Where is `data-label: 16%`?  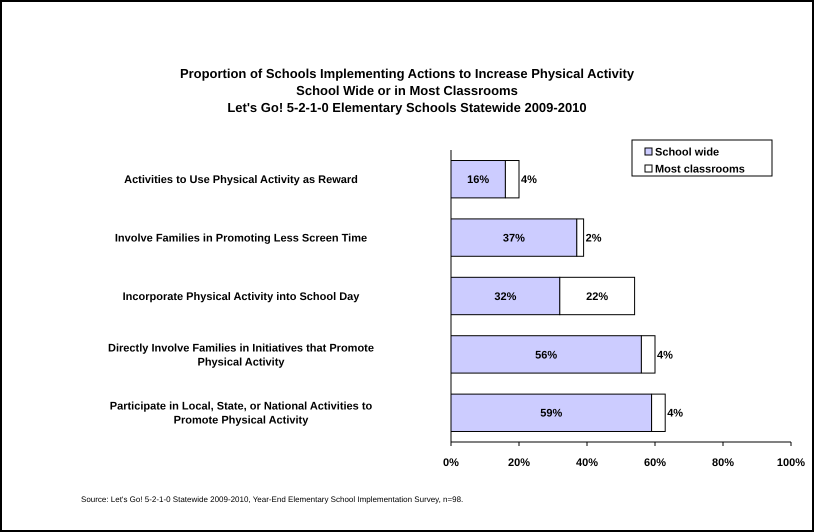 data-label: 16% is located at coordinates (478, 180).